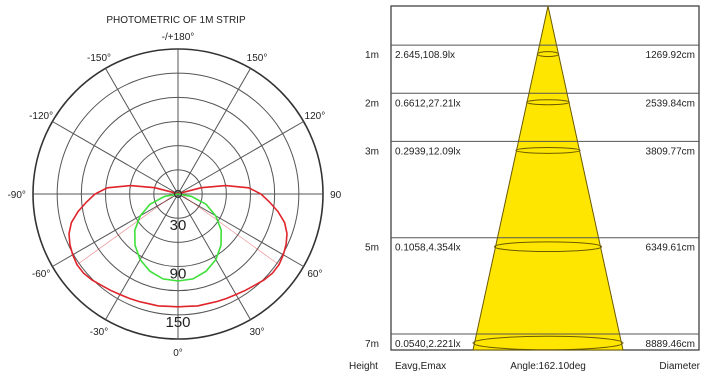 This screenshot has width=712, height=374. What do you see at coordinates (41, 274) in the screenshot?
I see `polar-angle-label: -60°` at bounding box center [41, 274].